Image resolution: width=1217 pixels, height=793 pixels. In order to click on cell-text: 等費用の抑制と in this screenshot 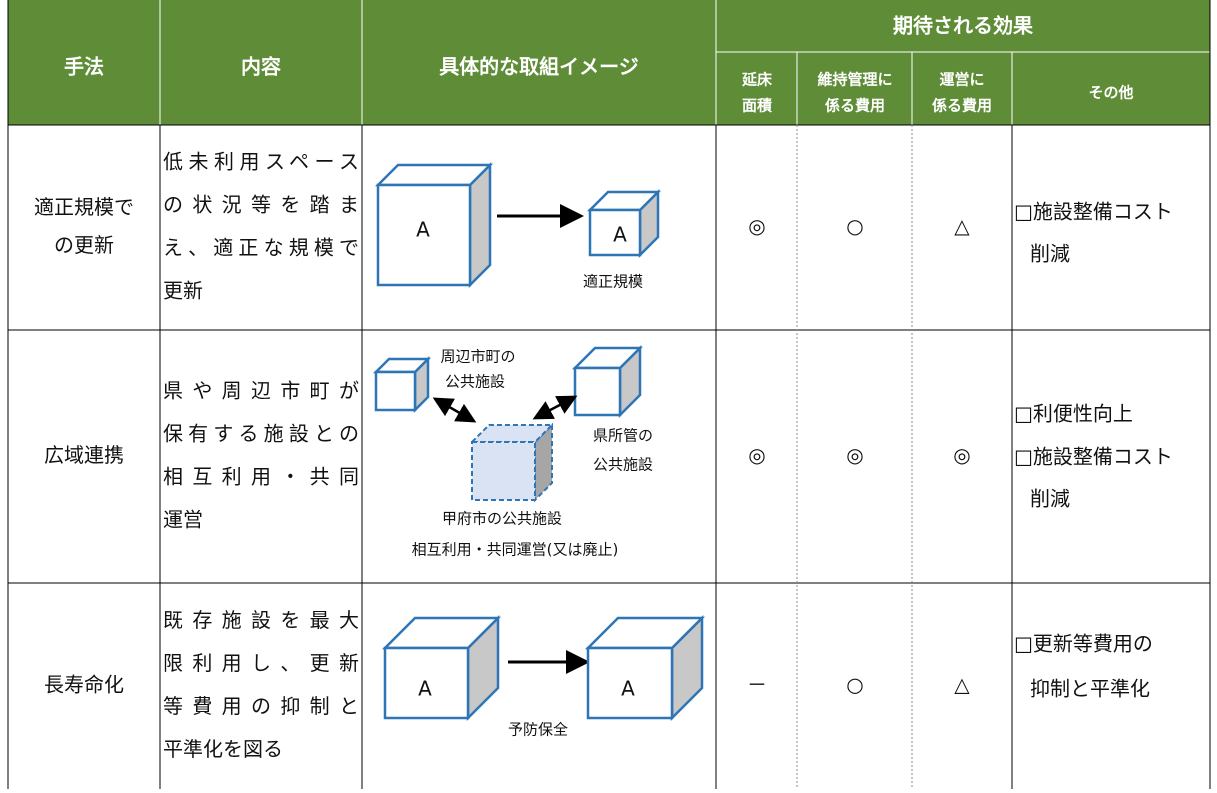, I will do `click(261, 706)`.